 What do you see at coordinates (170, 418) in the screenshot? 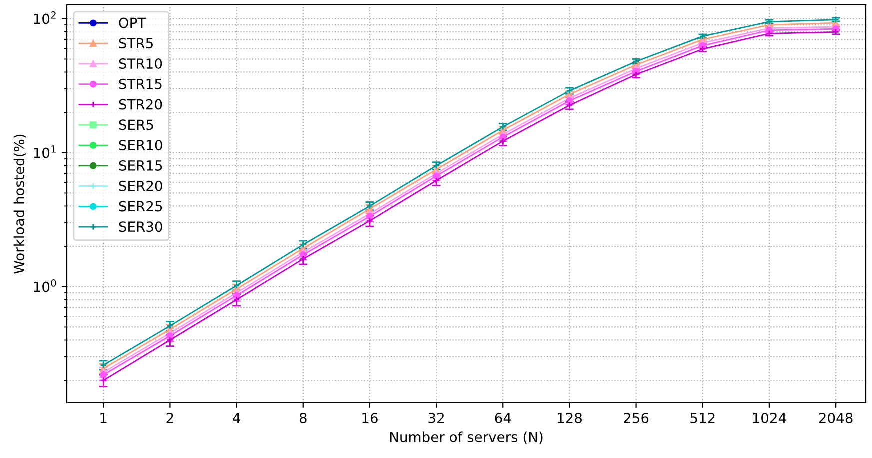
I see `x-tick-label: 2` at bounding box center [170, 418].